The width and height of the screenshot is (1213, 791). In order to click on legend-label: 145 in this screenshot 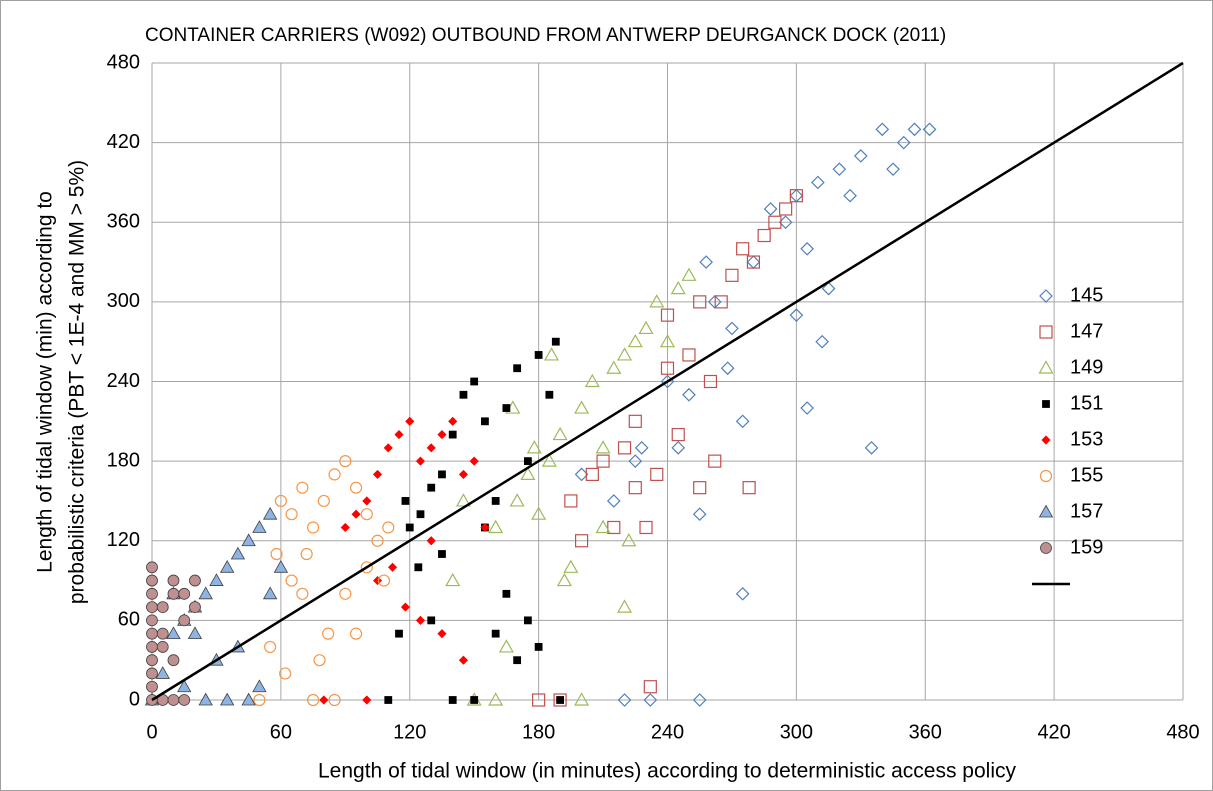, I will do `click(1086, 295)`.